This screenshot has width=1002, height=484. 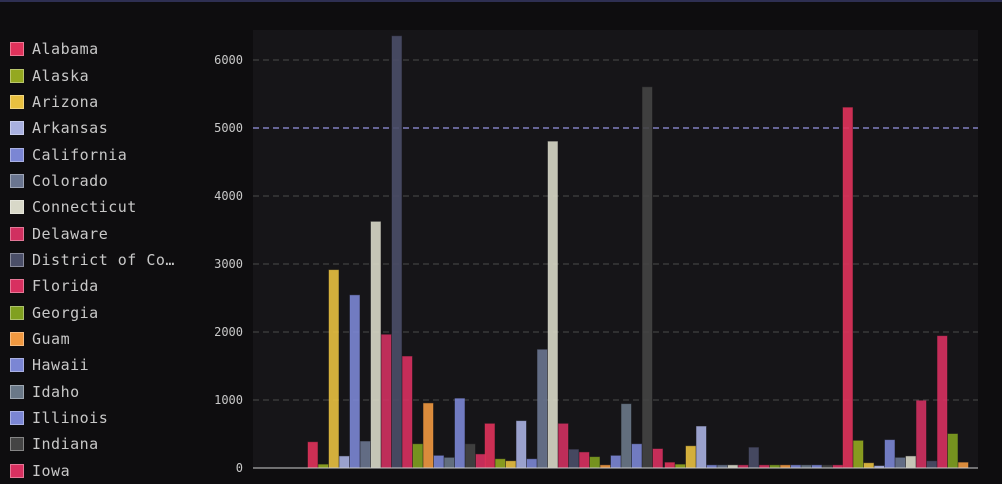 What do you see at coordinates (228, 128) in the screenshot?
I see `y-tick-label: 5000` at bounding box center [228, 128].